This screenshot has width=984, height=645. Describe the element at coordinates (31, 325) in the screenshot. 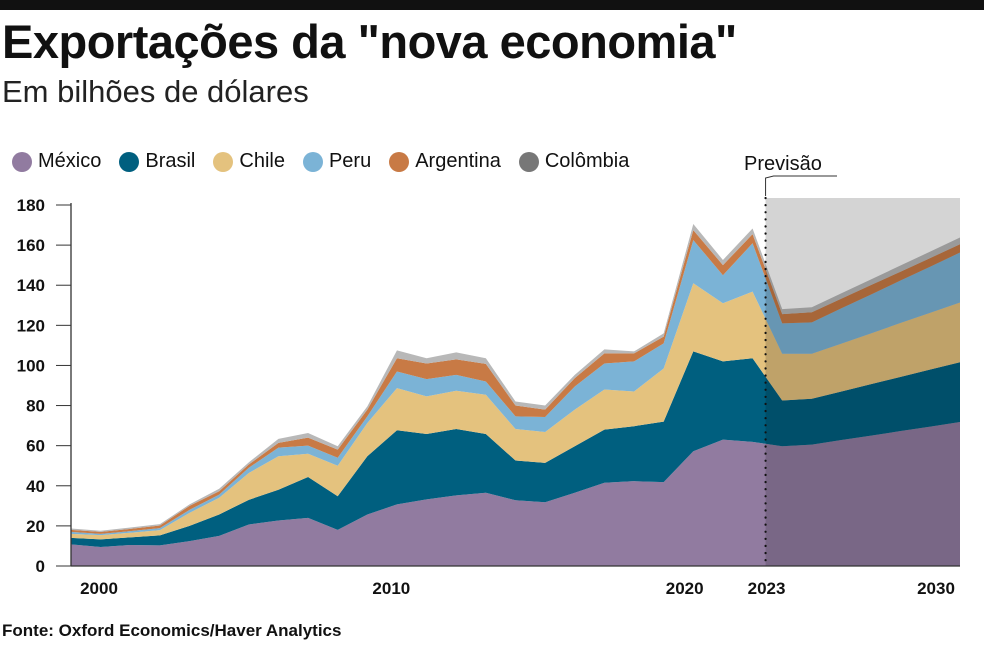

I see `y-tick-label: 120` at that location.